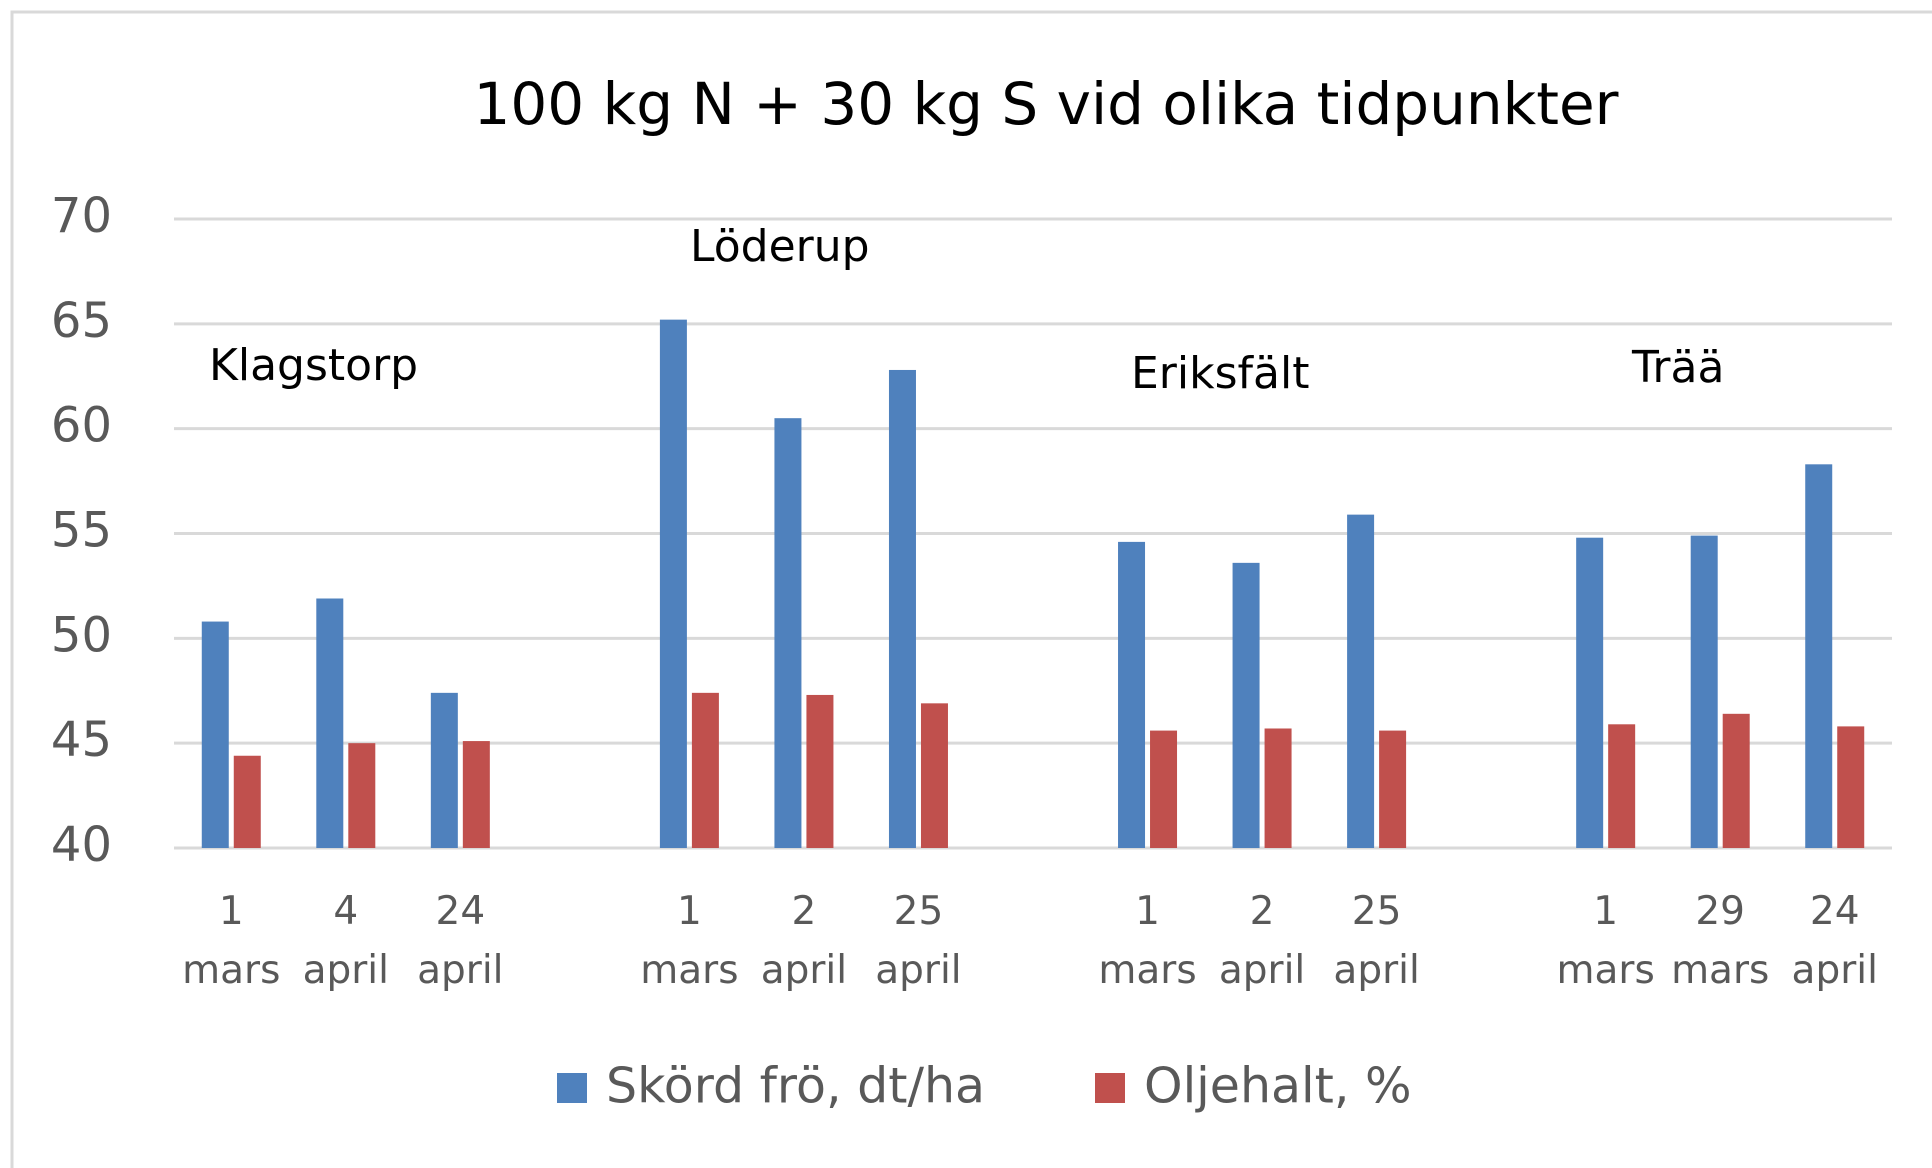 This screenshot has width=1932, height=1168. What do you see at coordinates (1677, 367) in the screenshot?
I see `group-label: Trää` at bounding box center [1677, 367].